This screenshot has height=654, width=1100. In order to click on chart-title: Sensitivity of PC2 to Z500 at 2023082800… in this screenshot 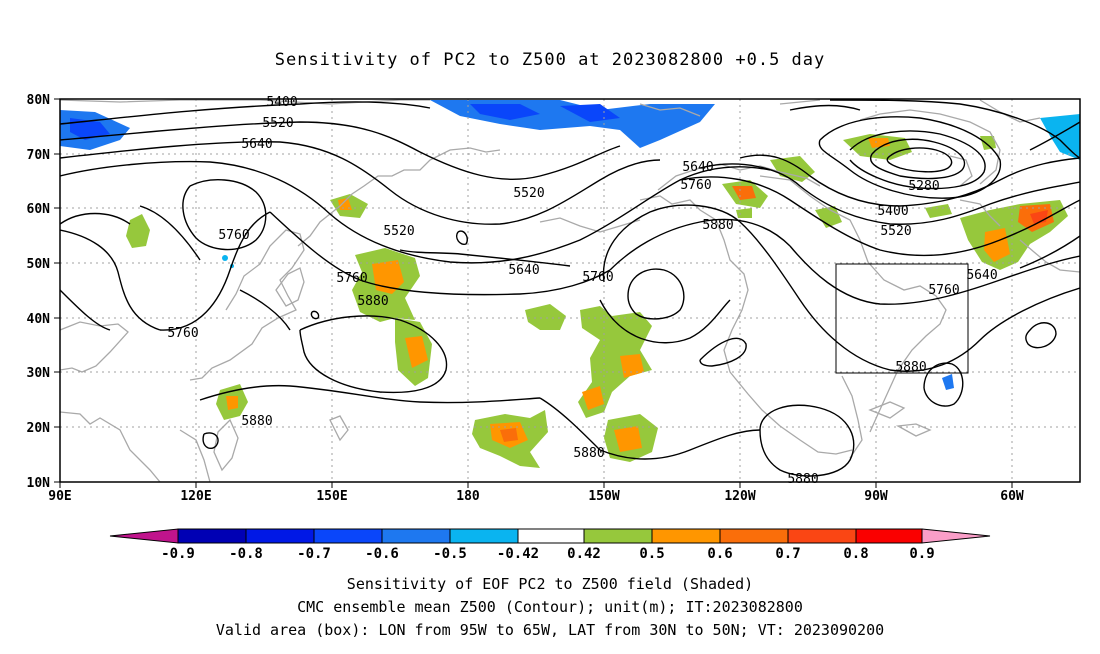, I will do `click(550, 60)`.